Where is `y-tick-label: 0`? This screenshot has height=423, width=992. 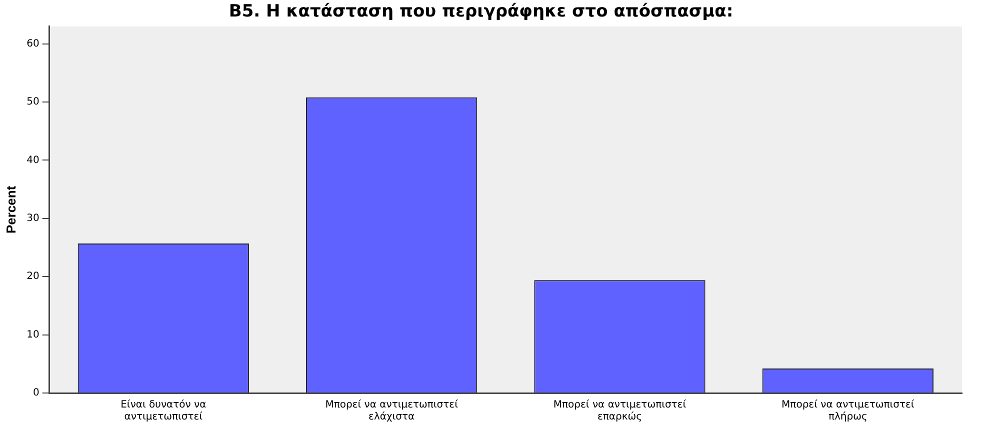
y-tick-label: 0 is located at coordinates (36, 393).